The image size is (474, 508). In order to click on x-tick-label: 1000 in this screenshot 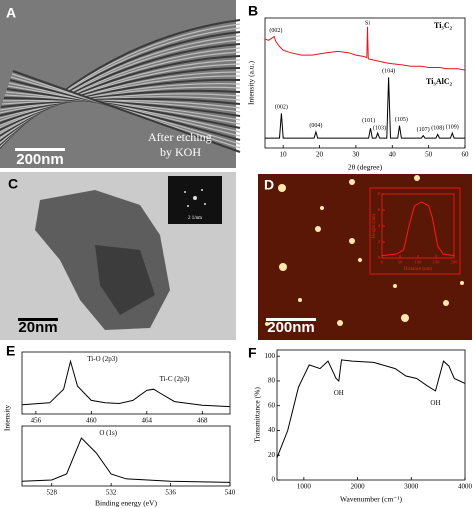, I will do `click(304, 487)`.